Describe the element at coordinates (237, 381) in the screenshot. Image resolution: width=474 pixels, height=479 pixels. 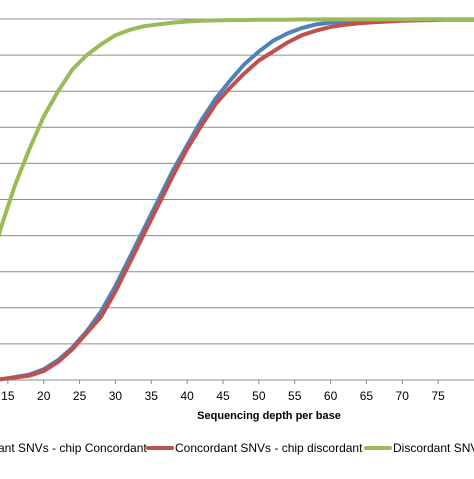
I see `x-axis` at that location.